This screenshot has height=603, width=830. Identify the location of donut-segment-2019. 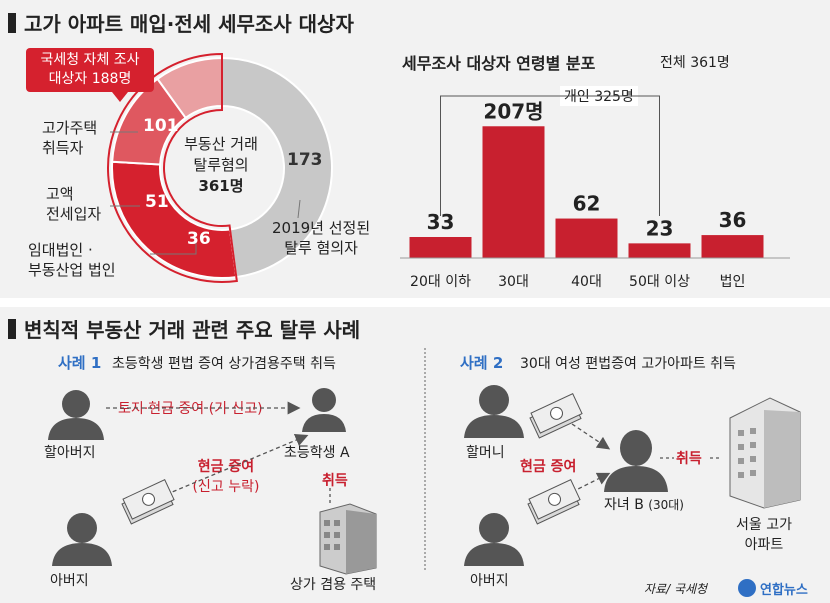
(277, 167).